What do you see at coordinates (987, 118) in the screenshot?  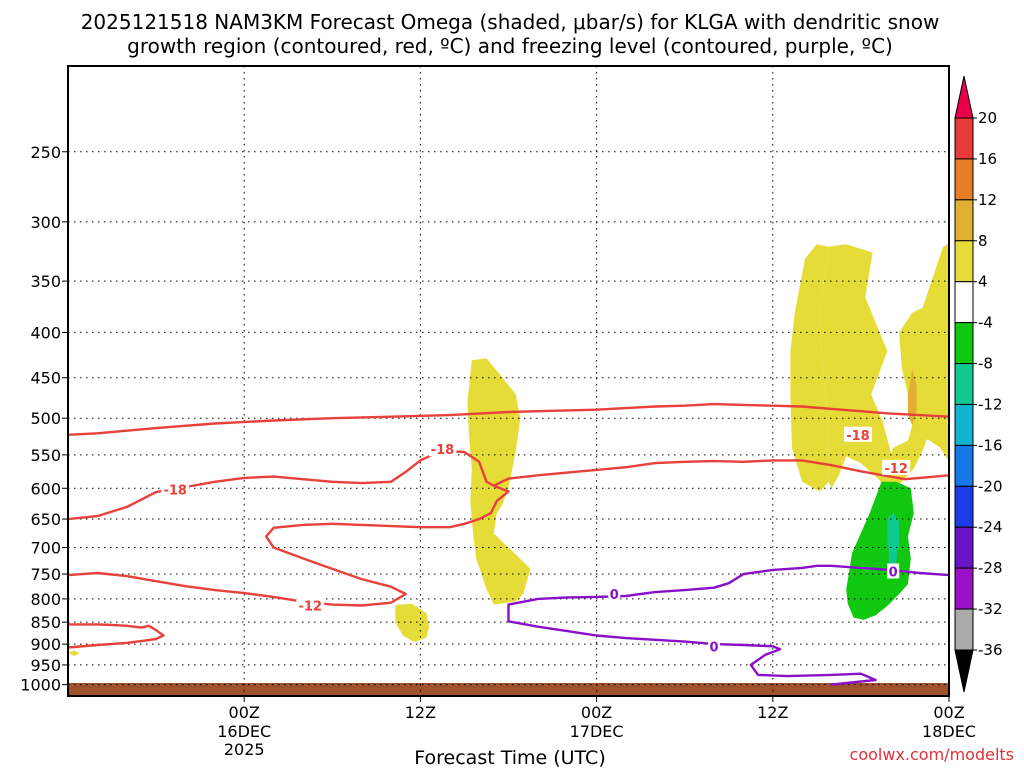 I see `colorbar-label-0: 20` at bounding box center [987, 118].